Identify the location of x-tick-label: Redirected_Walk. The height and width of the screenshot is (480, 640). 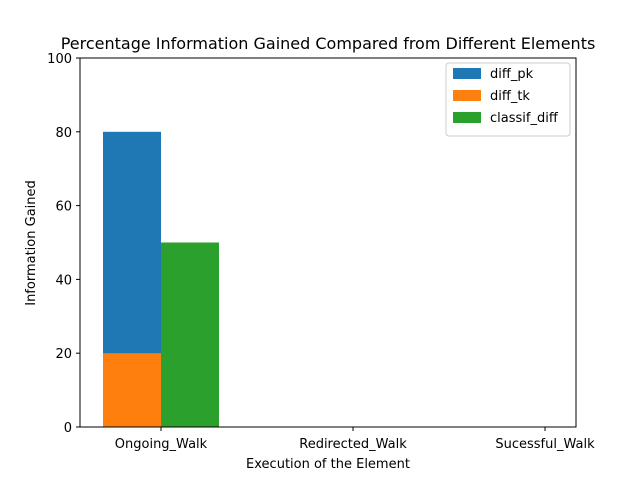
(353, 444).